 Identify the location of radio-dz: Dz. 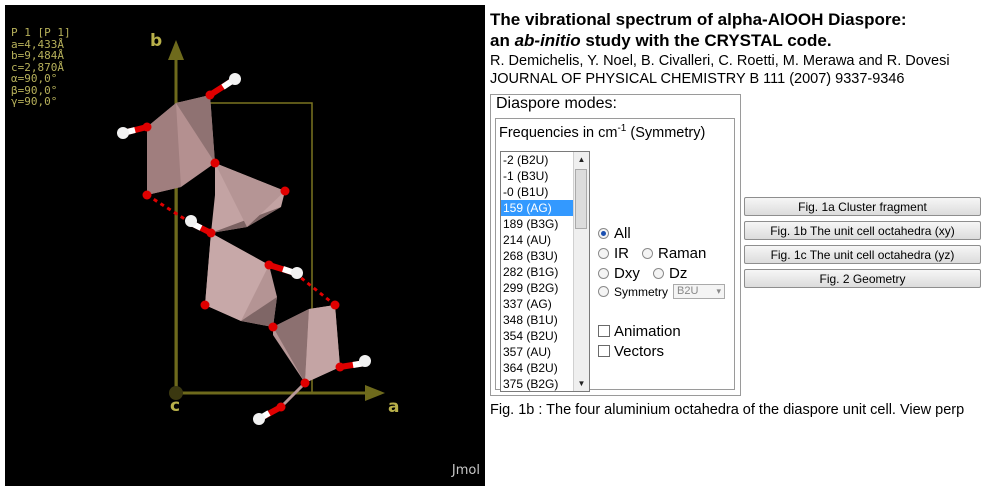
(670, 273).